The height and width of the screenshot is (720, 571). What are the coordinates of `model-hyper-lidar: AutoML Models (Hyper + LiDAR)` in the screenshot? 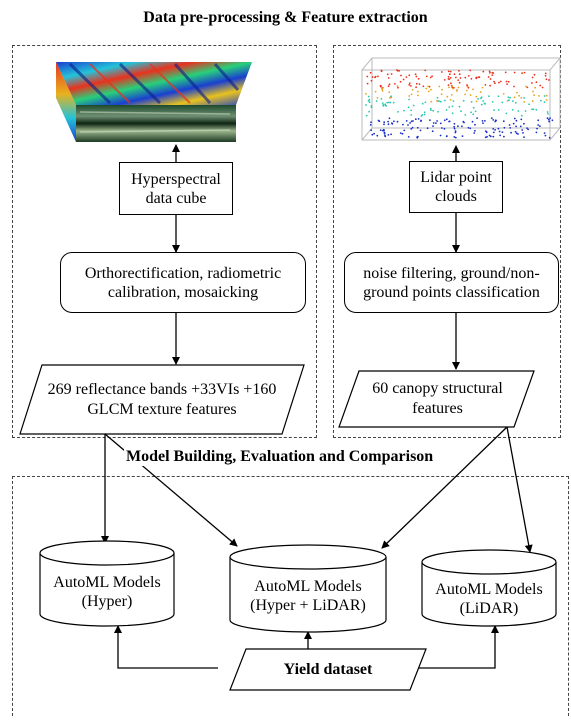 It's located at (308, 596).